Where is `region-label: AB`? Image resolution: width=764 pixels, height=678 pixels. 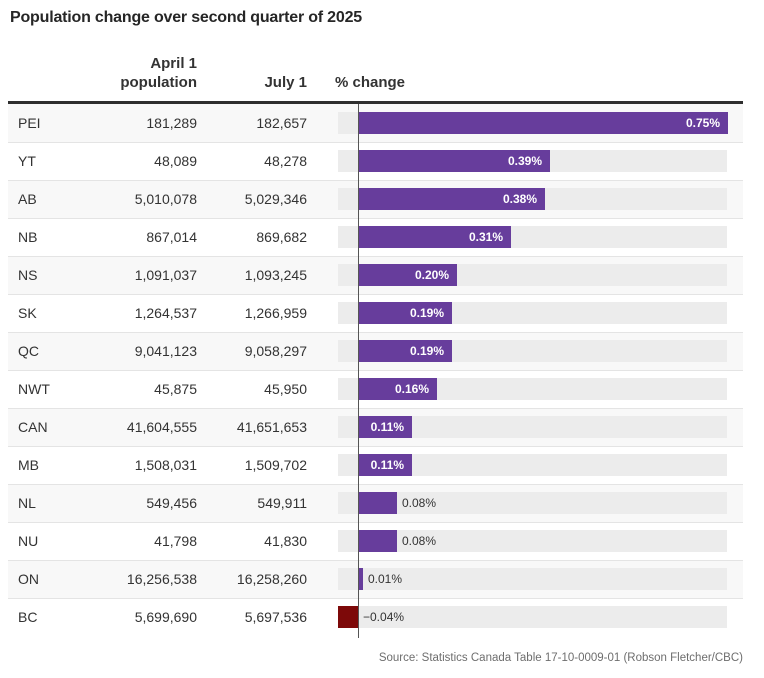
region-label: AB is located at coordinates (27, 199).